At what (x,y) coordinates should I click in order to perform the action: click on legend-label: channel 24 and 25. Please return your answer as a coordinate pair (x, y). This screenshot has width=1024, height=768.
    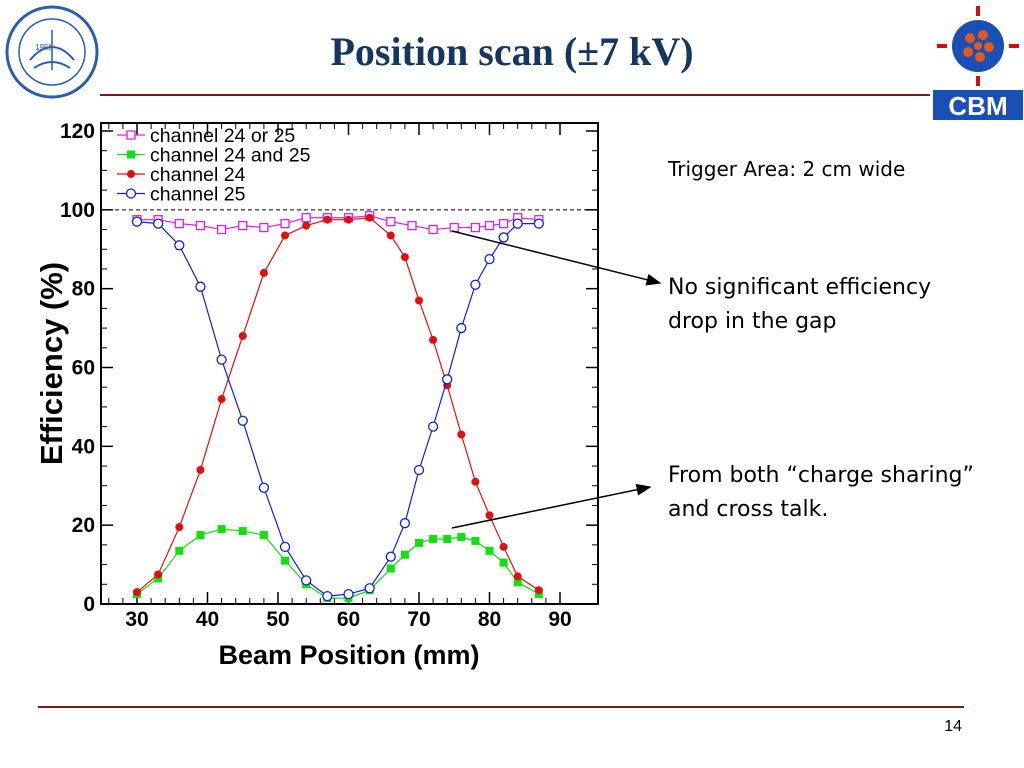
    Looking at the image, I should click on (230, 156).